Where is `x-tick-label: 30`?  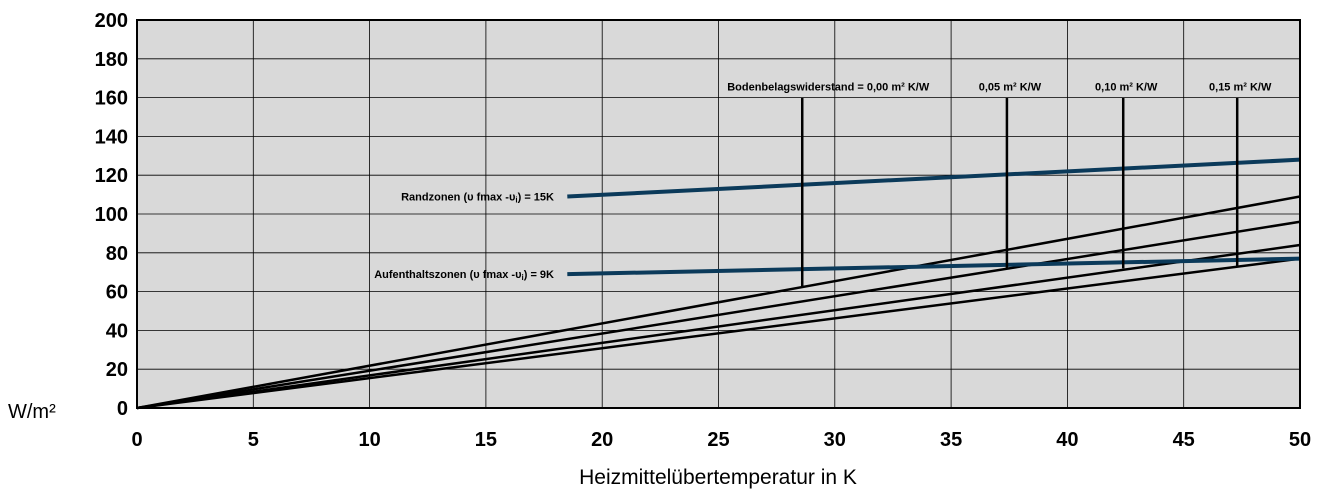 x-tick-label: 30 is located at coordinates (835, 440).